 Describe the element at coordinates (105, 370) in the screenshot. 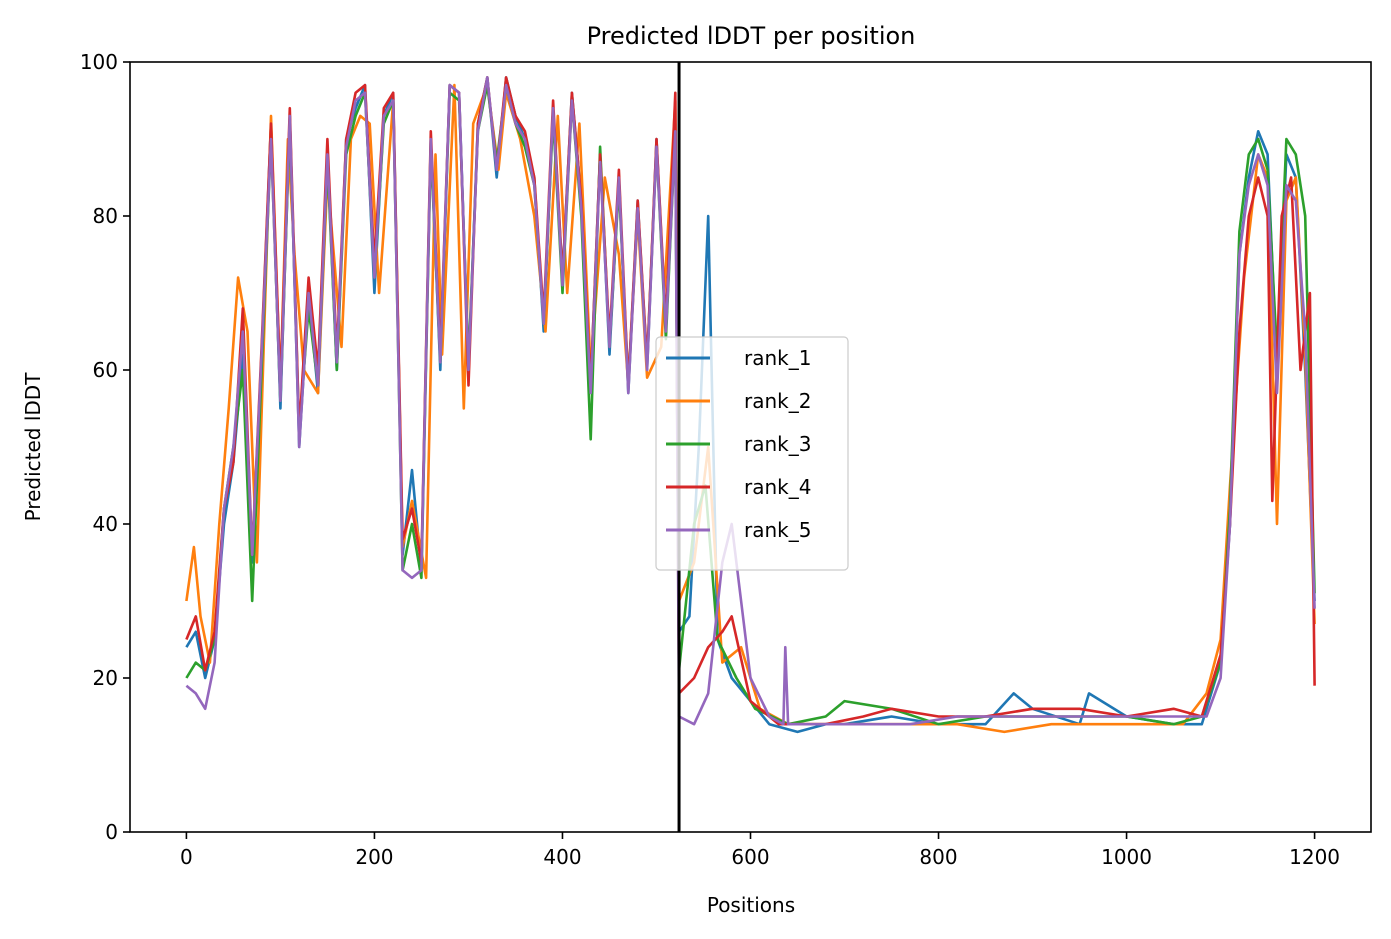

I see `y-tick-label: 60` at that location.